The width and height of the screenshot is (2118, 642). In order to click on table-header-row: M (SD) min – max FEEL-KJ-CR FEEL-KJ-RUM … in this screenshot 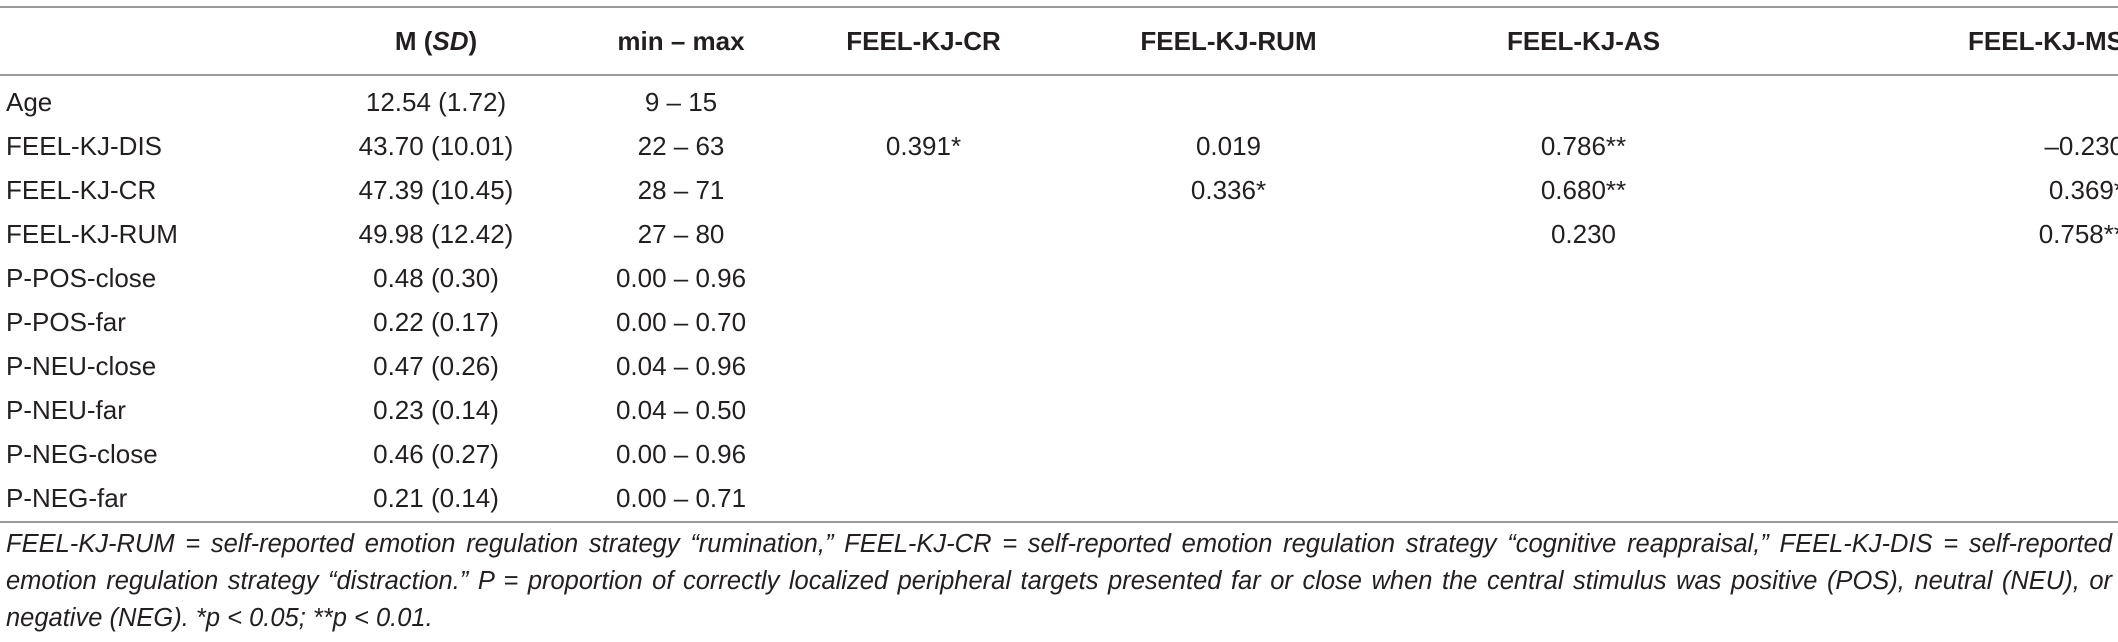, I will do `click(1059, 41)`.